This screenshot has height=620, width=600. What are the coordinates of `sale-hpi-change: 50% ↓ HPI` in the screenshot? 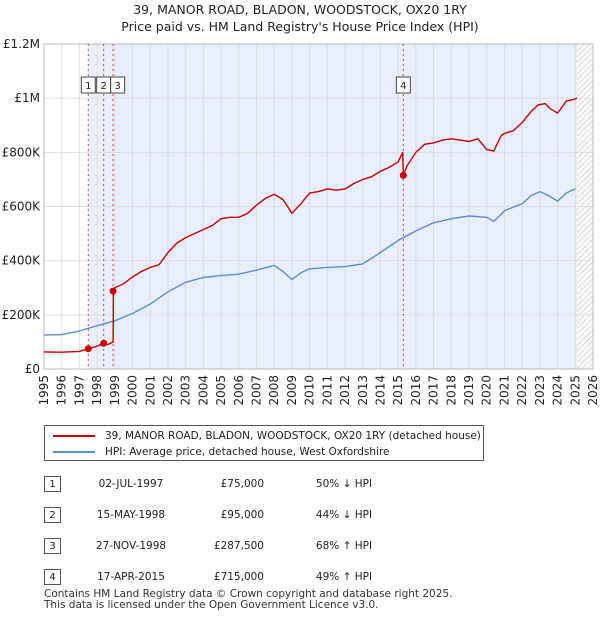 It's located at (344, 484).